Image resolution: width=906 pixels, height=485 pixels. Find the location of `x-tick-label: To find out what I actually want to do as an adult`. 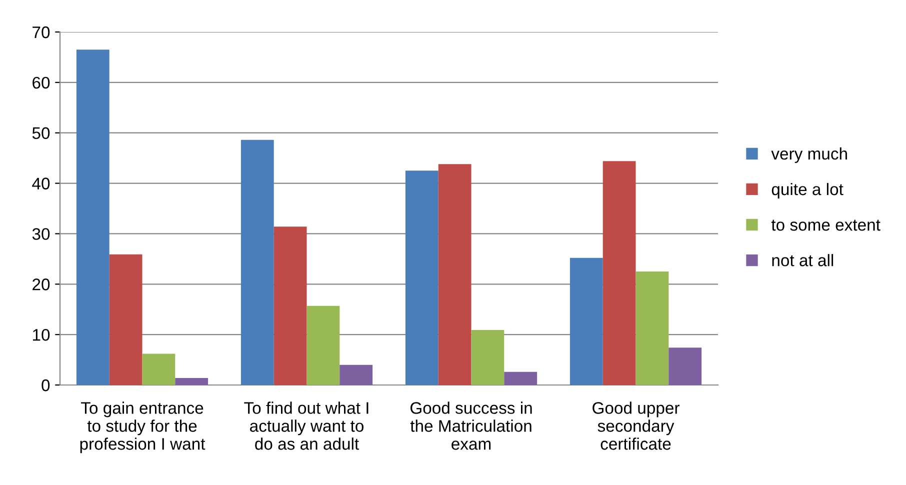

x-tick-label: To find out what I actually want to do as an adult is located at coordinates (306, 426).